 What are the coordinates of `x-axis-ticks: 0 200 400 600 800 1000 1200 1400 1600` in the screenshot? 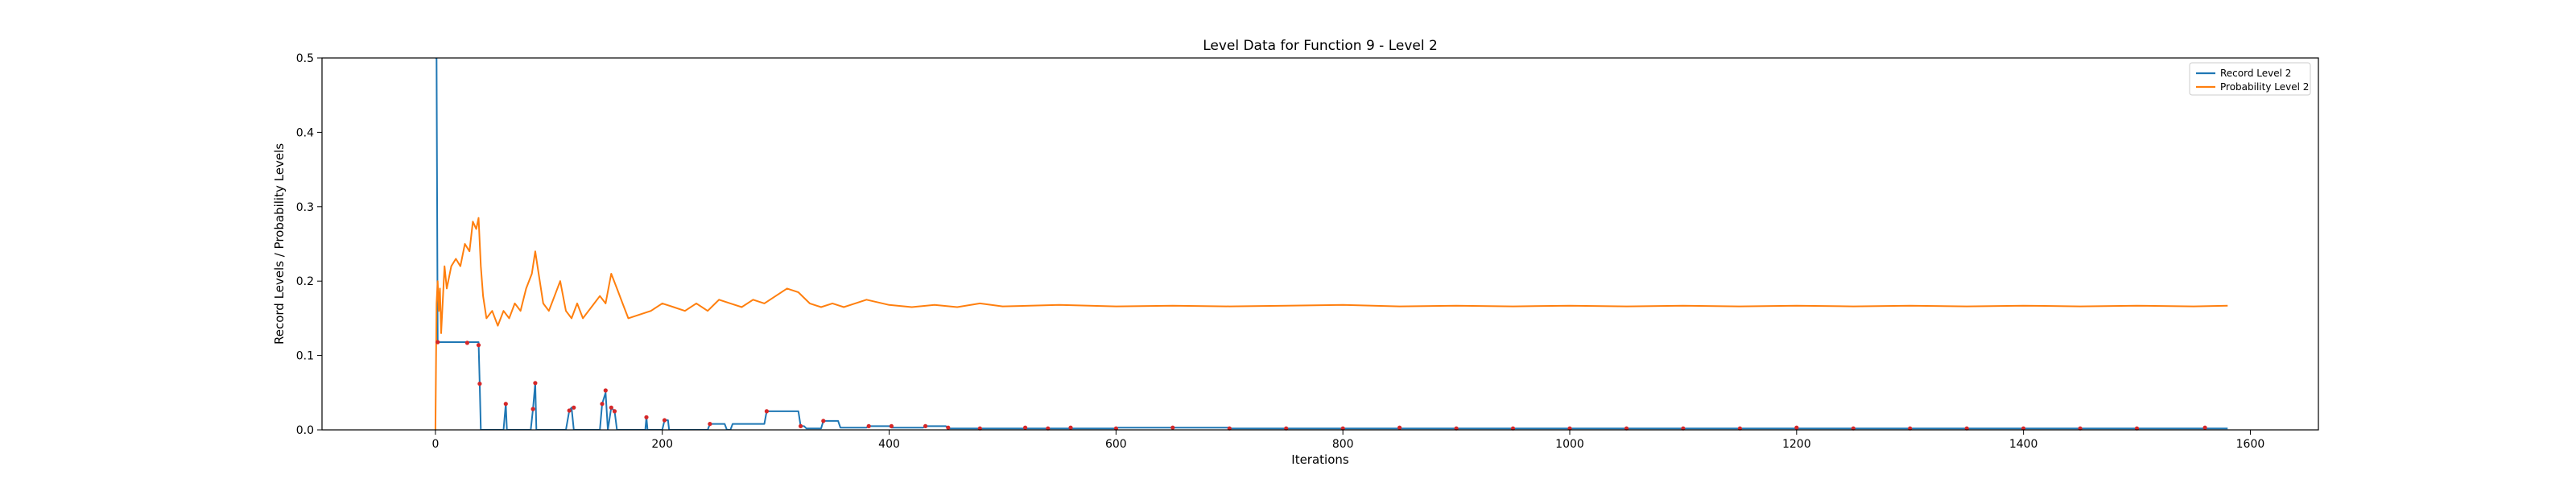 It's located at (1347, 441).